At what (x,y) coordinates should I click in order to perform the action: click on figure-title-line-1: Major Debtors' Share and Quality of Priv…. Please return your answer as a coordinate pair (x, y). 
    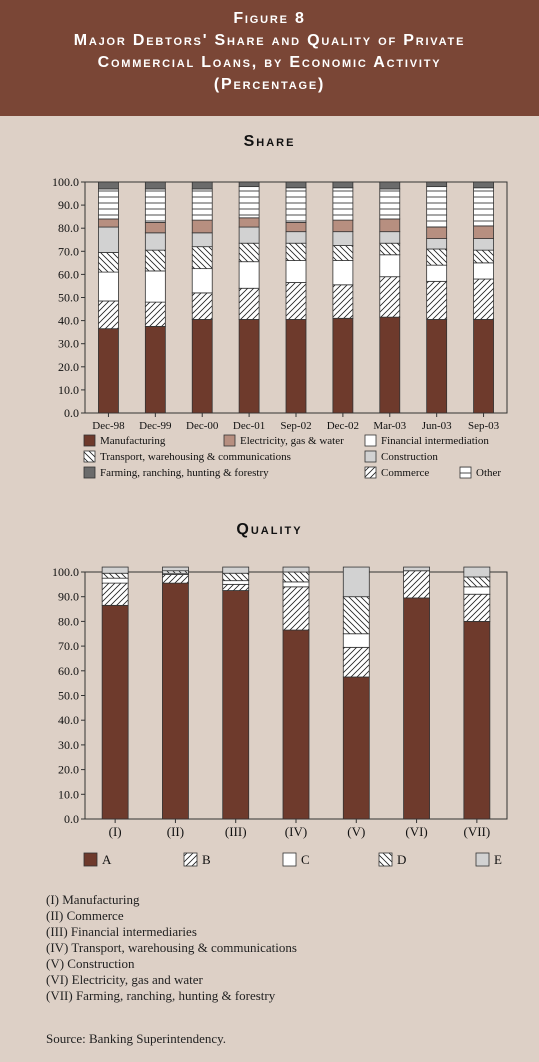
    Looking at the image, I should click on (269, 40).